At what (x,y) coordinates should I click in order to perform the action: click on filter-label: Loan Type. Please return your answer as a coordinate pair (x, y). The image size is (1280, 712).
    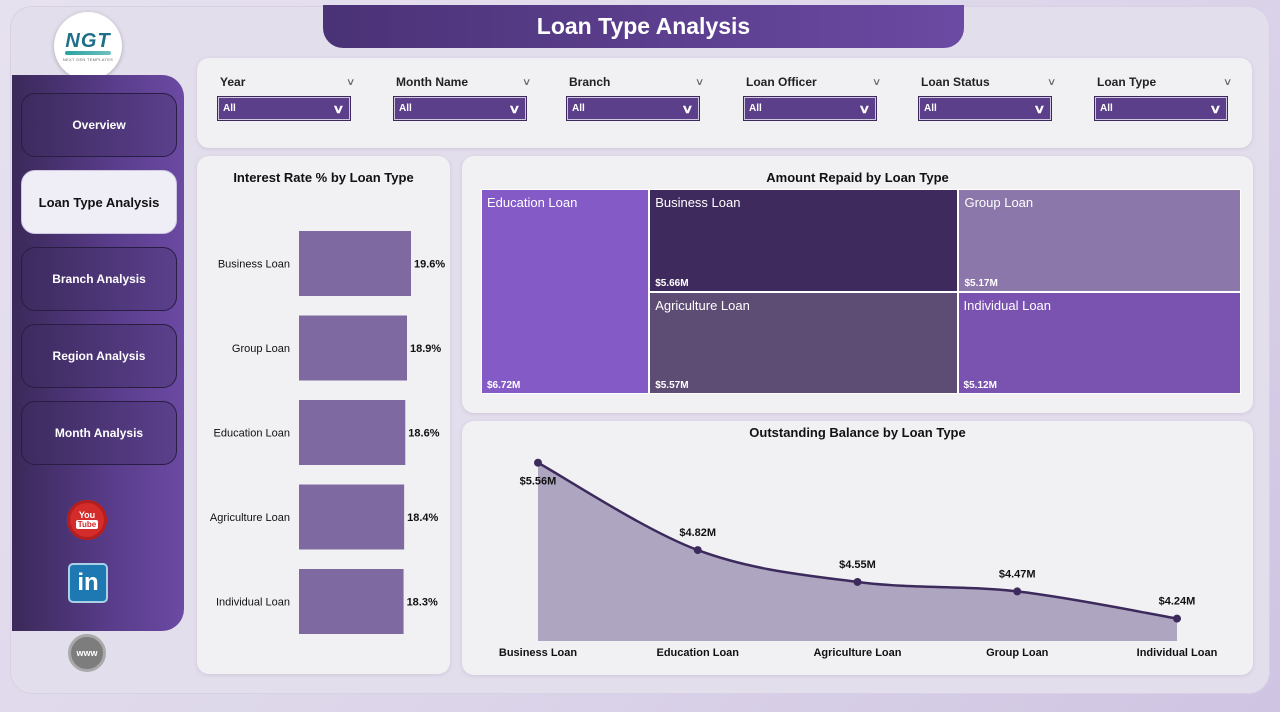
    Looking at the image, I should click on (1127, 82).